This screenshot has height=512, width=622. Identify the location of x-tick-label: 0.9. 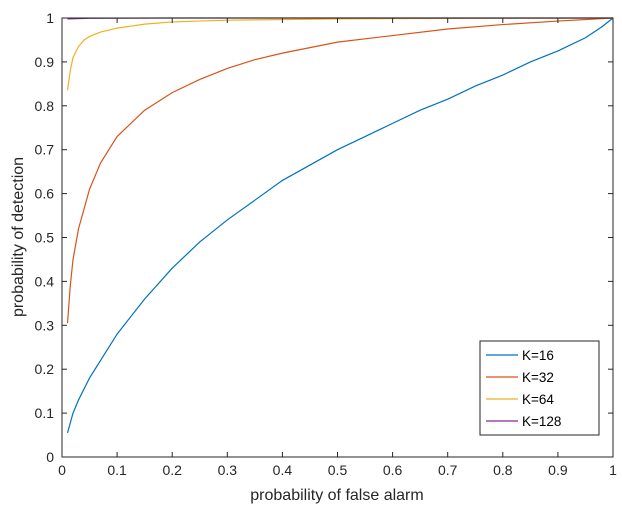
(558, 470).